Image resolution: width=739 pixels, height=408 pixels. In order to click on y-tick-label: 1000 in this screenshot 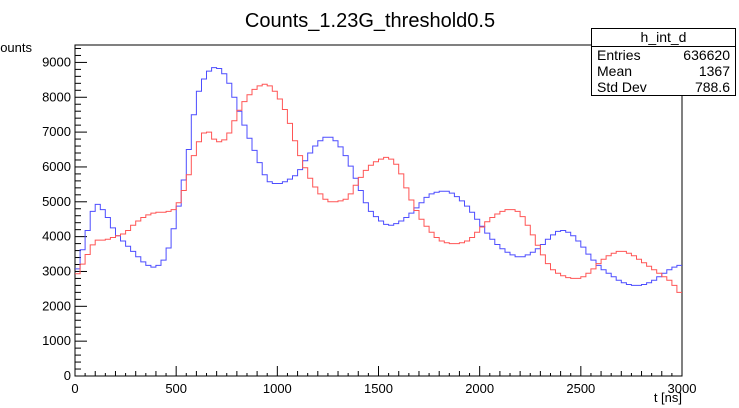, I will do `click(56, 340)`.